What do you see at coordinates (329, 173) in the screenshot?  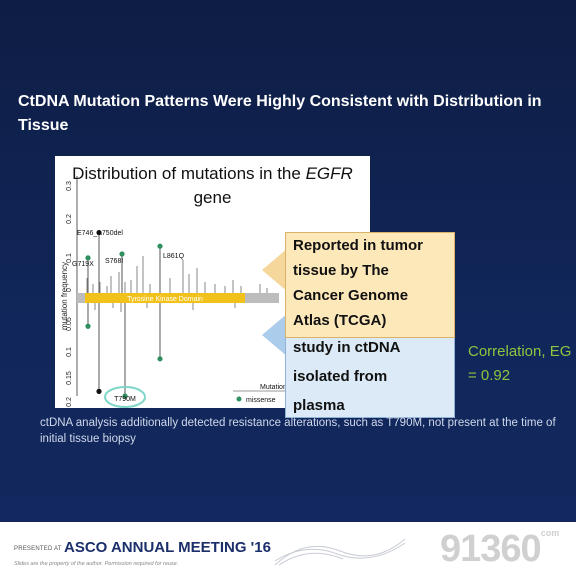 I see `figure-title-gene: EGFR` at bounding box center [329, 173].